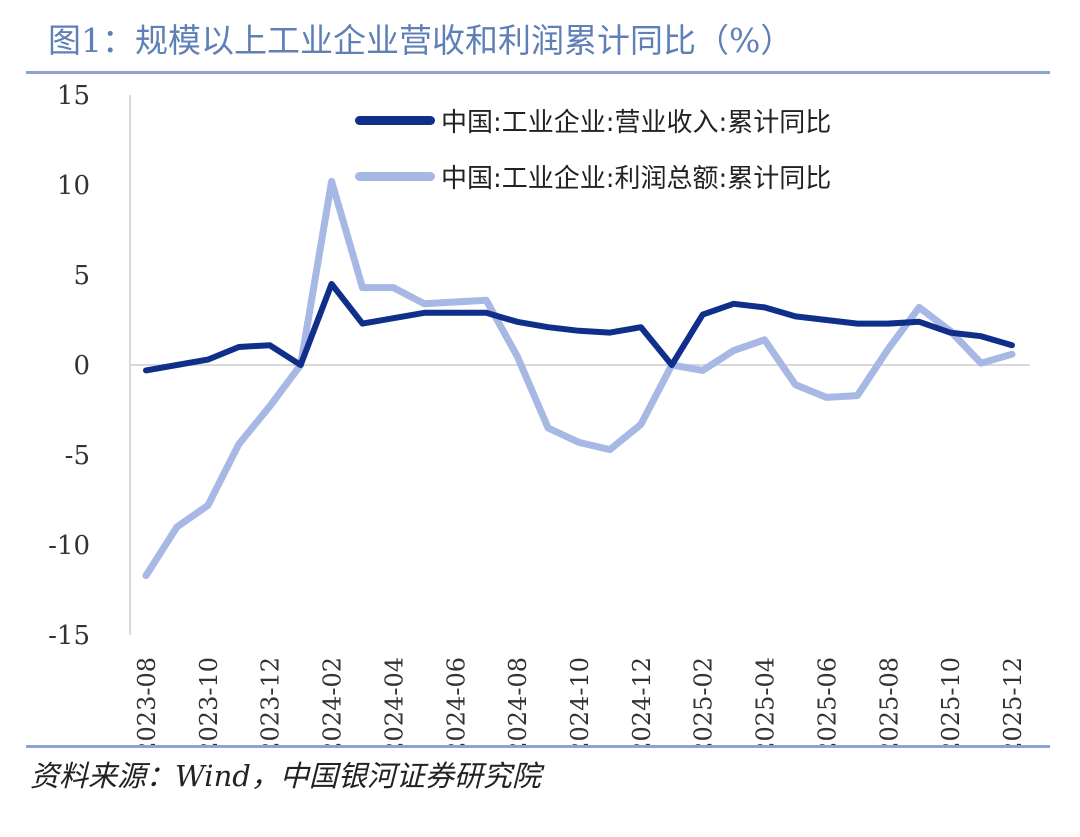 The image size is (1080, 837). What do you see at coordinates (147, 701) in the screenshot?
I see `x-tick-label: 2023-08` at bounding box center [147, 701].